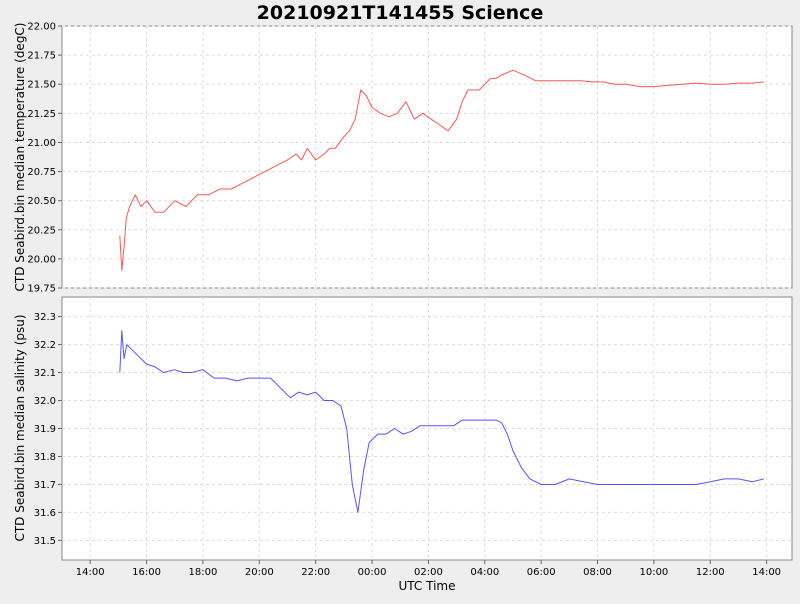 This screenshot has width=800, height=604. I want to click on y-tick-label: 31.7, so click(45, 485).